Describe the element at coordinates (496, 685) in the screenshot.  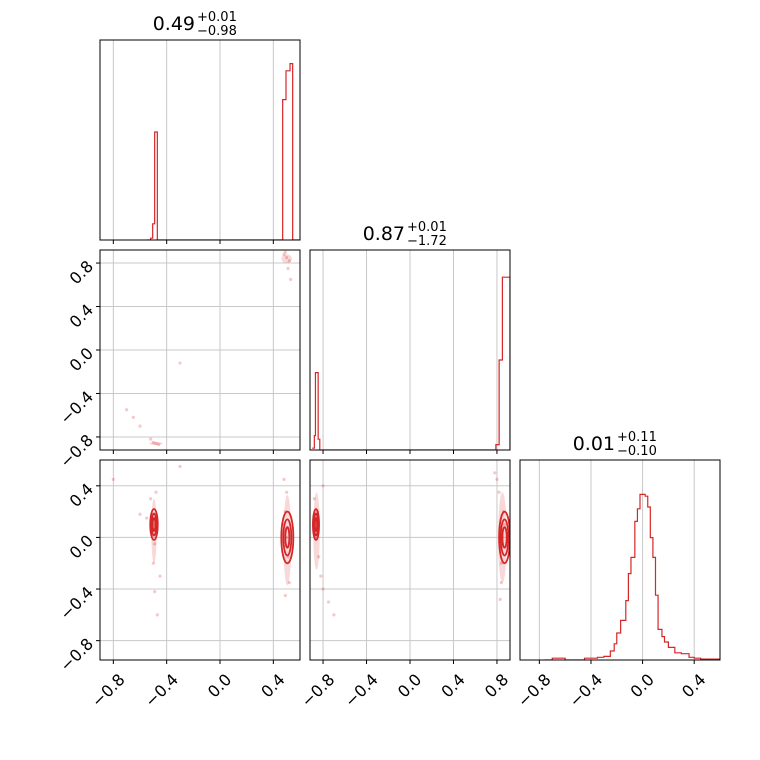
I see `x-tick-label: 0.8` at that location.